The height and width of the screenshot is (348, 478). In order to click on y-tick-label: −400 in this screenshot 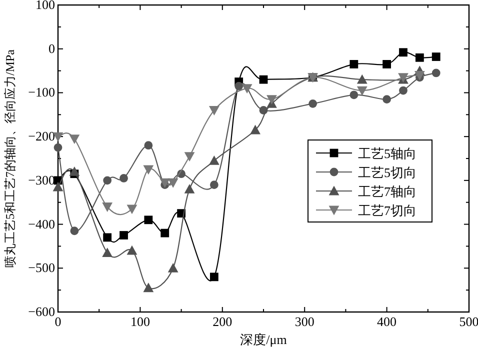, I will do `click(41, 224)`.